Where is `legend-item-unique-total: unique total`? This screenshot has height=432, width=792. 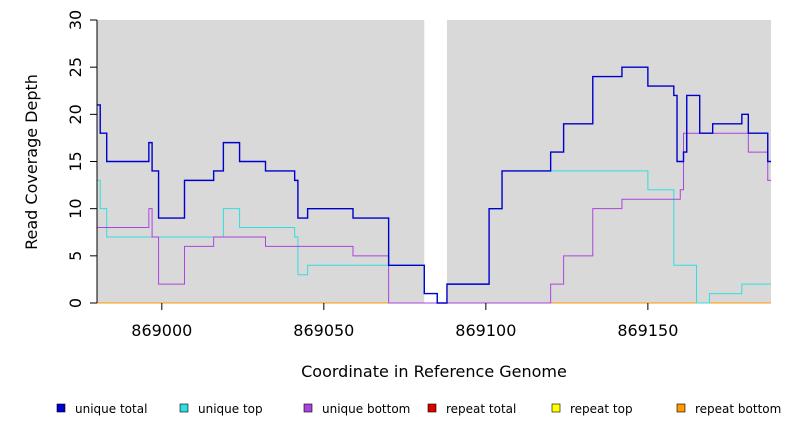
legend-item-unique-total: unique total is located at coordinates (101, 409).